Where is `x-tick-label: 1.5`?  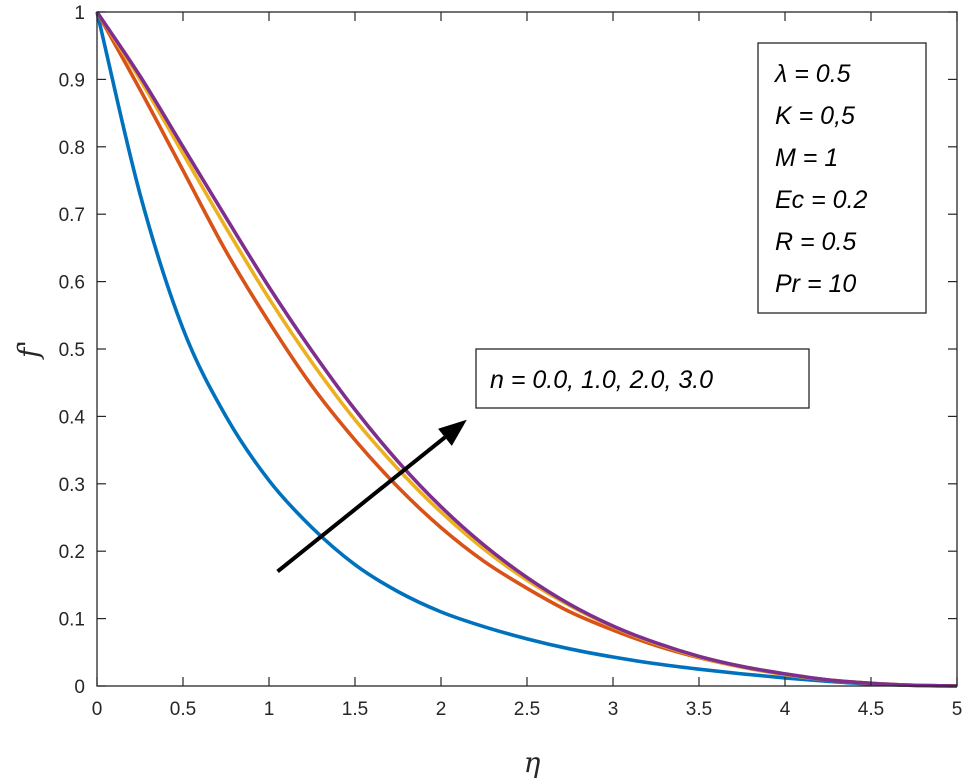
x-tick-label: 1.5 is located at coordinates (355, 709).